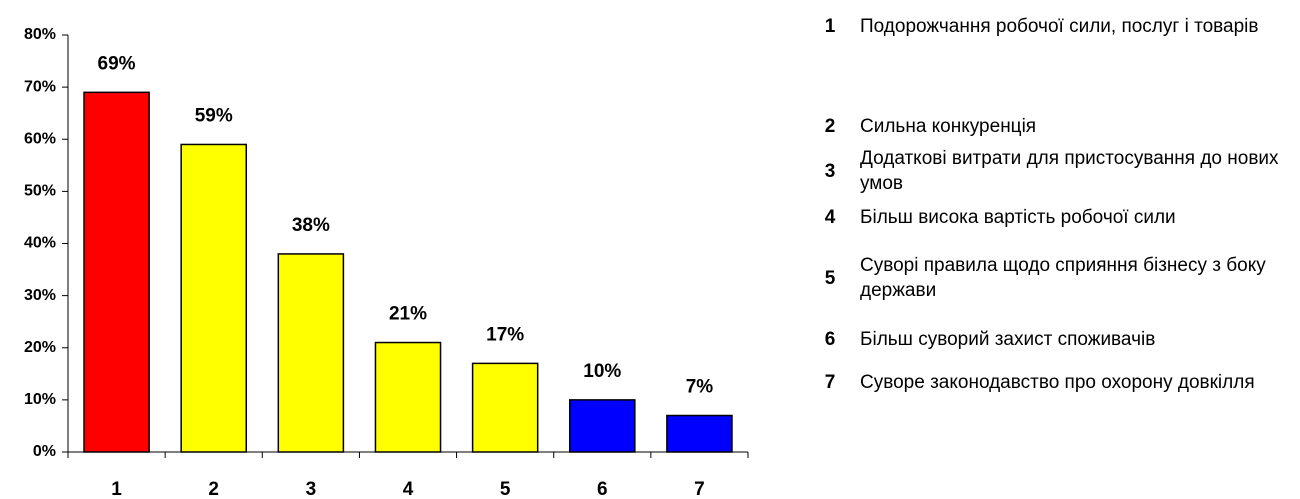 The width and height of the screenshot is (1300, 499). I want to click on data-label: 17%, so click(505, 334).